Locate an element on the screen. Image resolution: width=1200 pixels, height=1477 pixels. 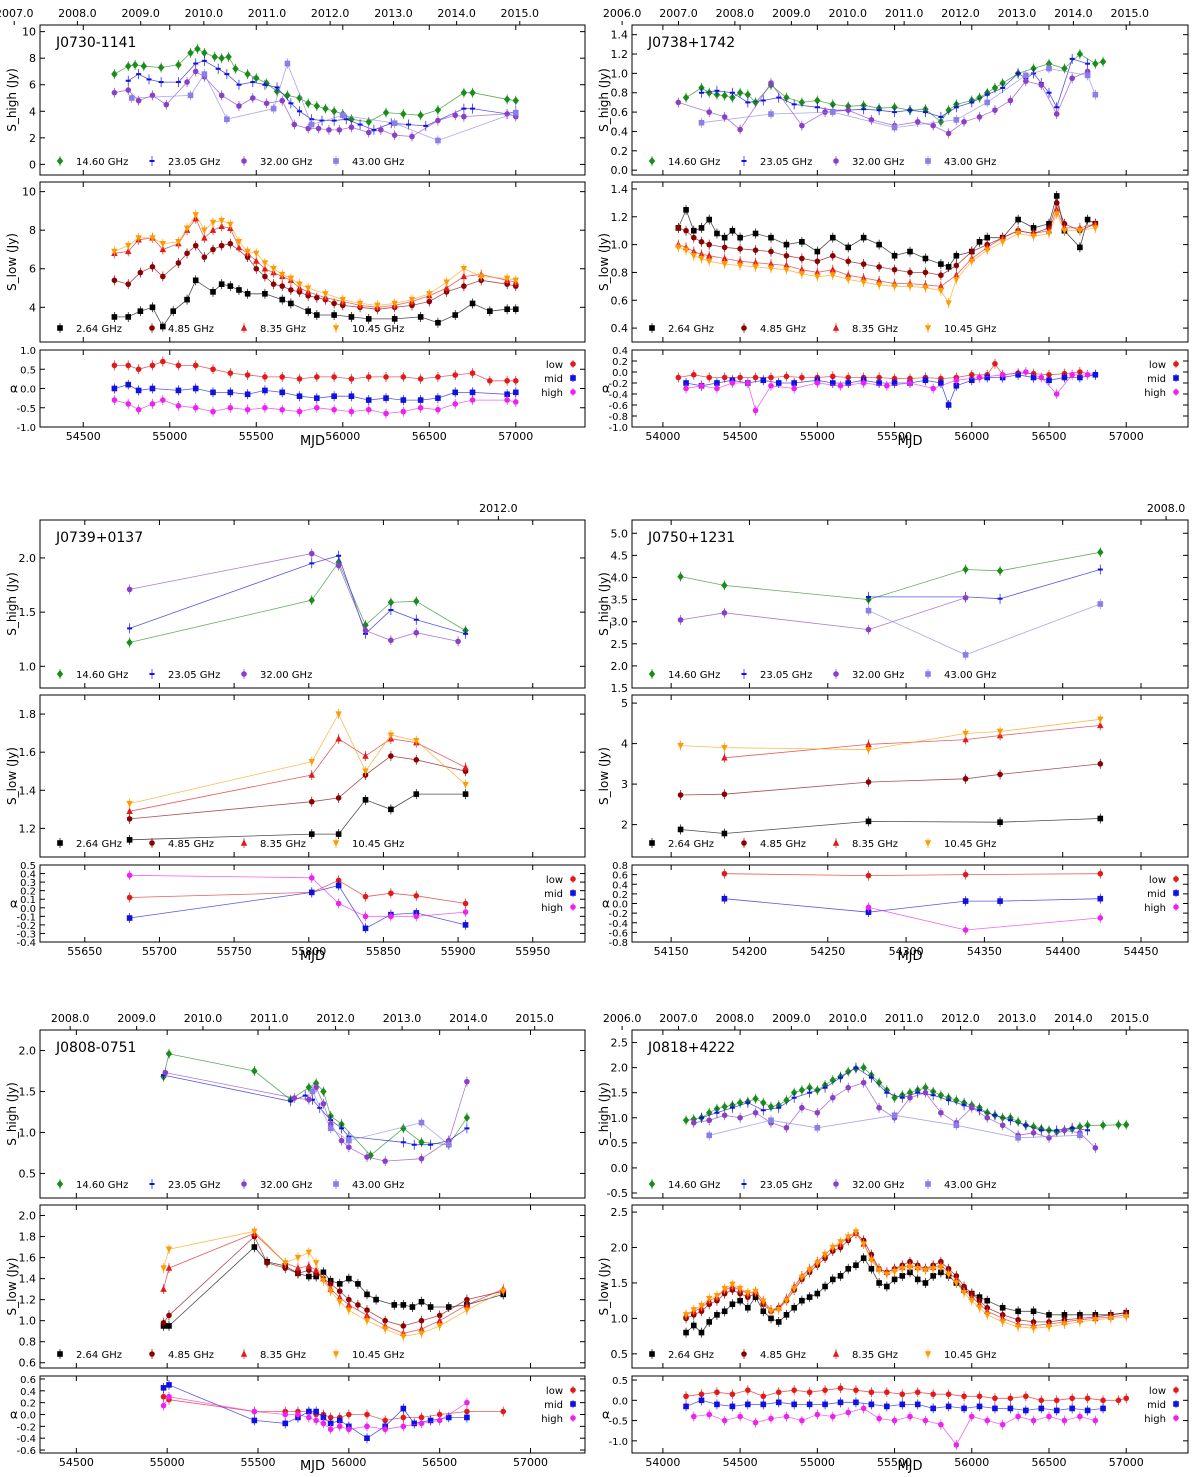
x-tick-label: 56500 is located at coordinates (429, 436).